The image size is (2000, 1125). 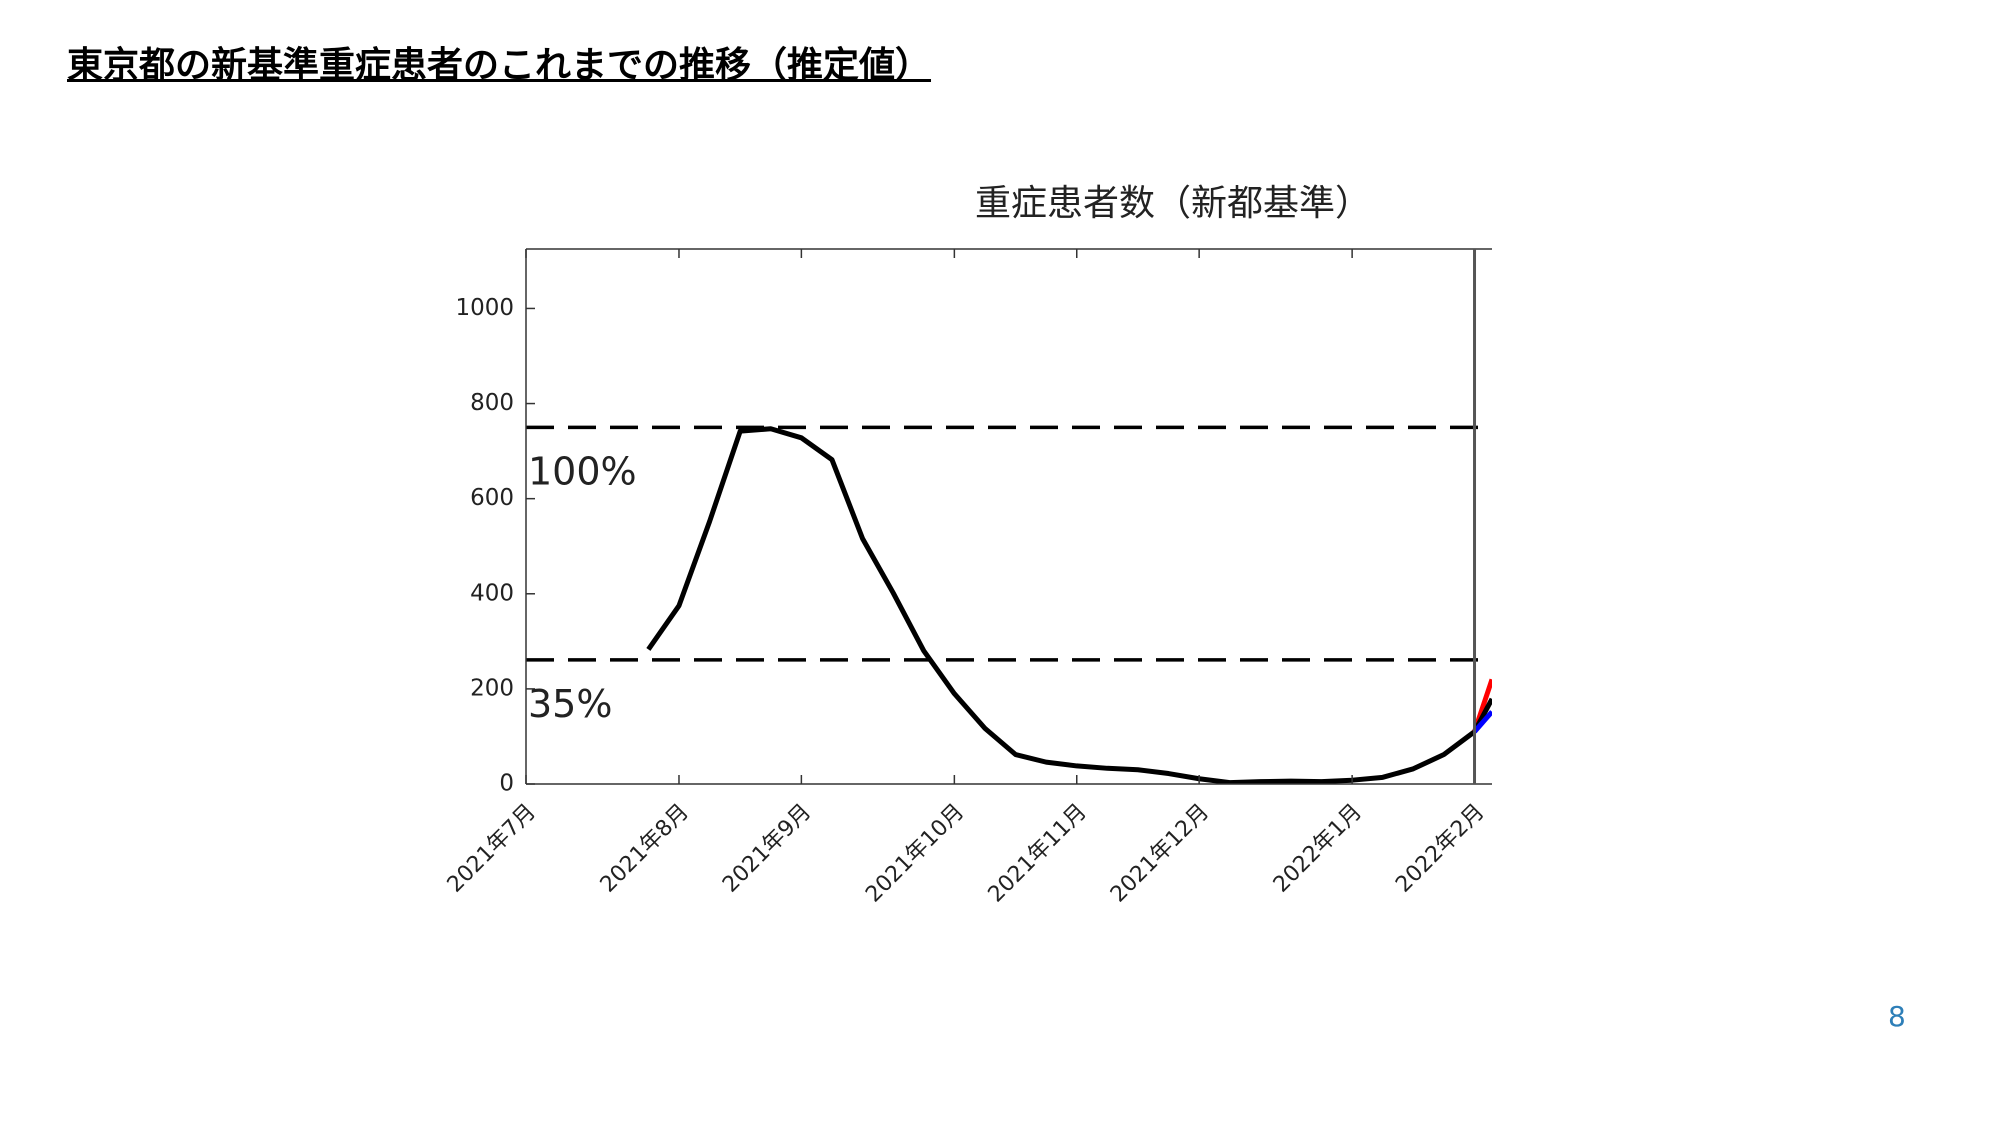 What do you see at coordinates (767, 848) in the screenshot?
I see `x-tick-label: 2021年9月` at bounding box center [767, 848].